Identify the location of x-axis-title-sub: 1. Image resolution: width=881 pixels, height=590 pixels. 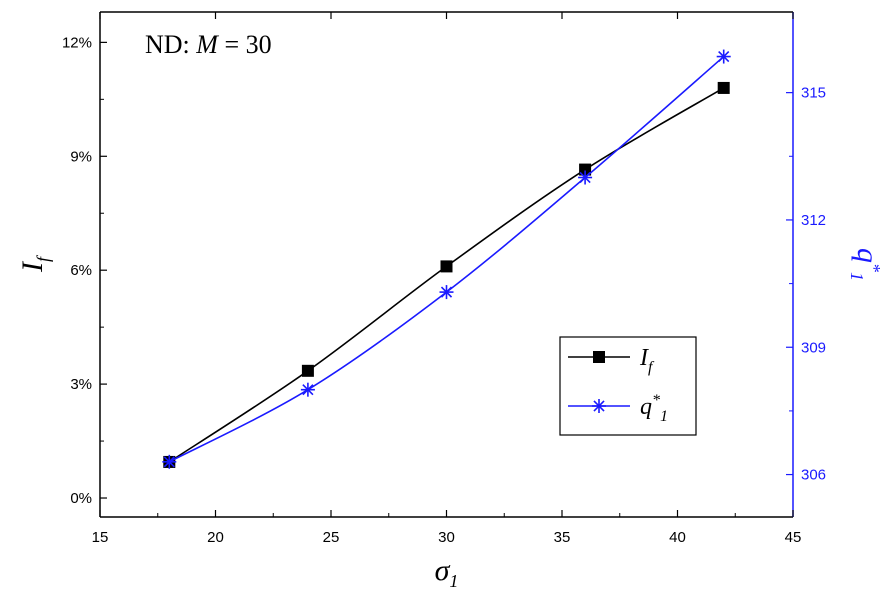
(453, 580).